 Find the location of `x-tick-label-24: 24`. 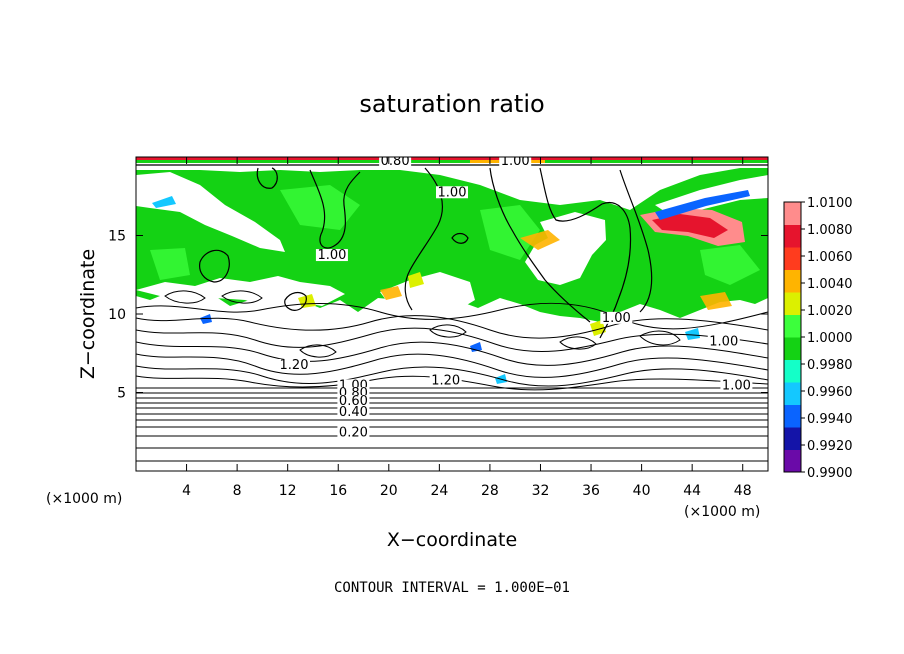

x-tick-label-24: 24 is located at coordinates (439, 491).